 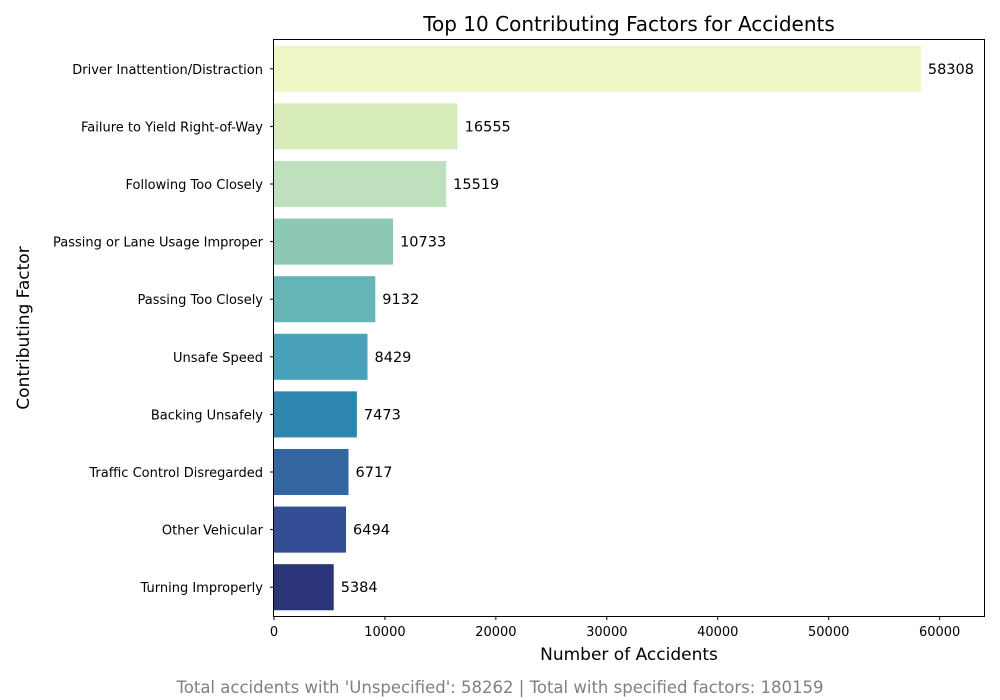 What do you see at coordinates (274, 632) in the screenshot?
I see `x-tick-label: 0` at bounding box center [274, 632].